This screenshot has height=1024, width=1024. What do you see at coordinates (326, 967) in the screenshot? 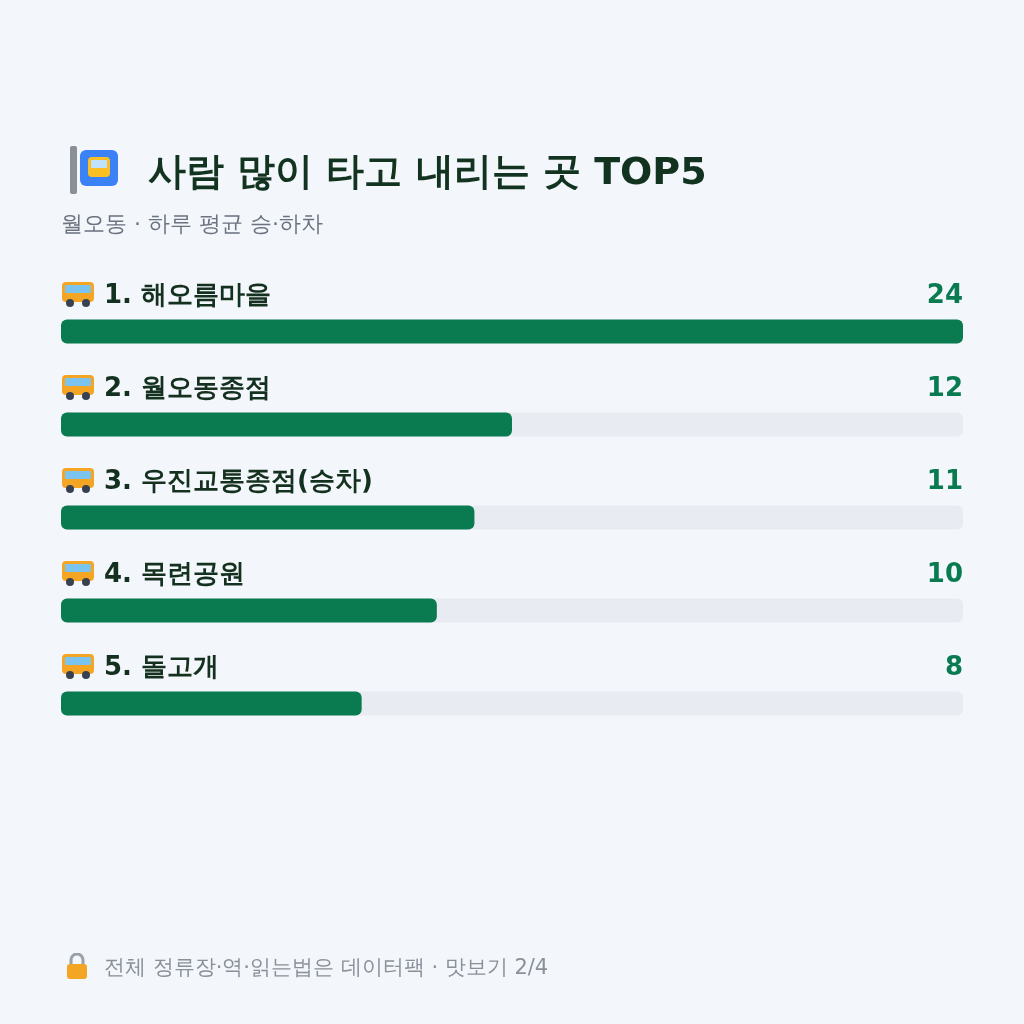
I see `text: 전체 정류장·역·읽는법은 데이터팩 · 맛보기 2/4` at bounding box center [326, 967].